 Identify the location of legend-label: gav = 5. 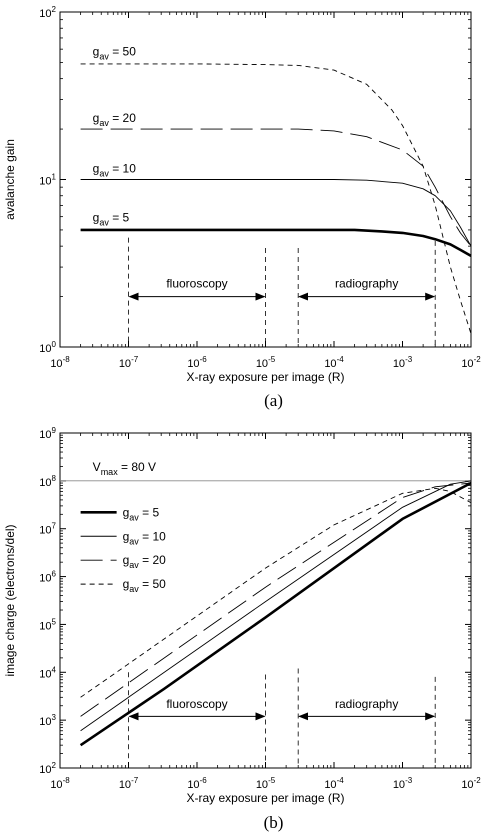
(141, 513).